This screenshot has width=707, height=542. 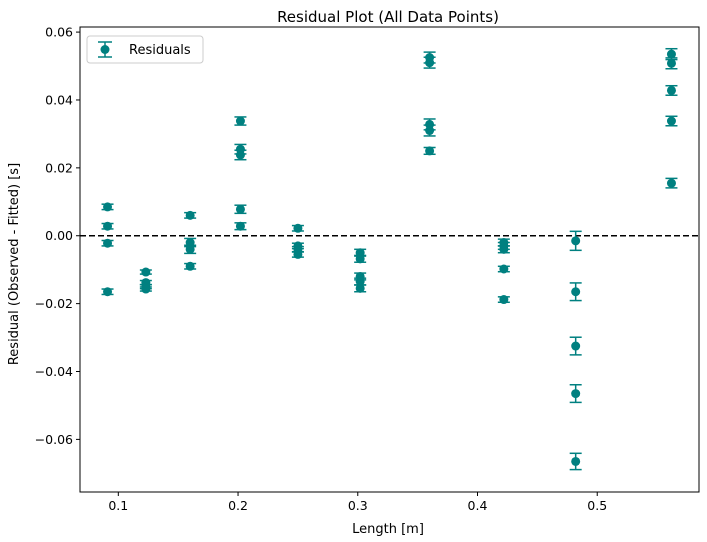 What do you see at coordinates (59, 167) in the screenshot?
I see `y-tick-label: 0.02` at bounding box center [59, 167].